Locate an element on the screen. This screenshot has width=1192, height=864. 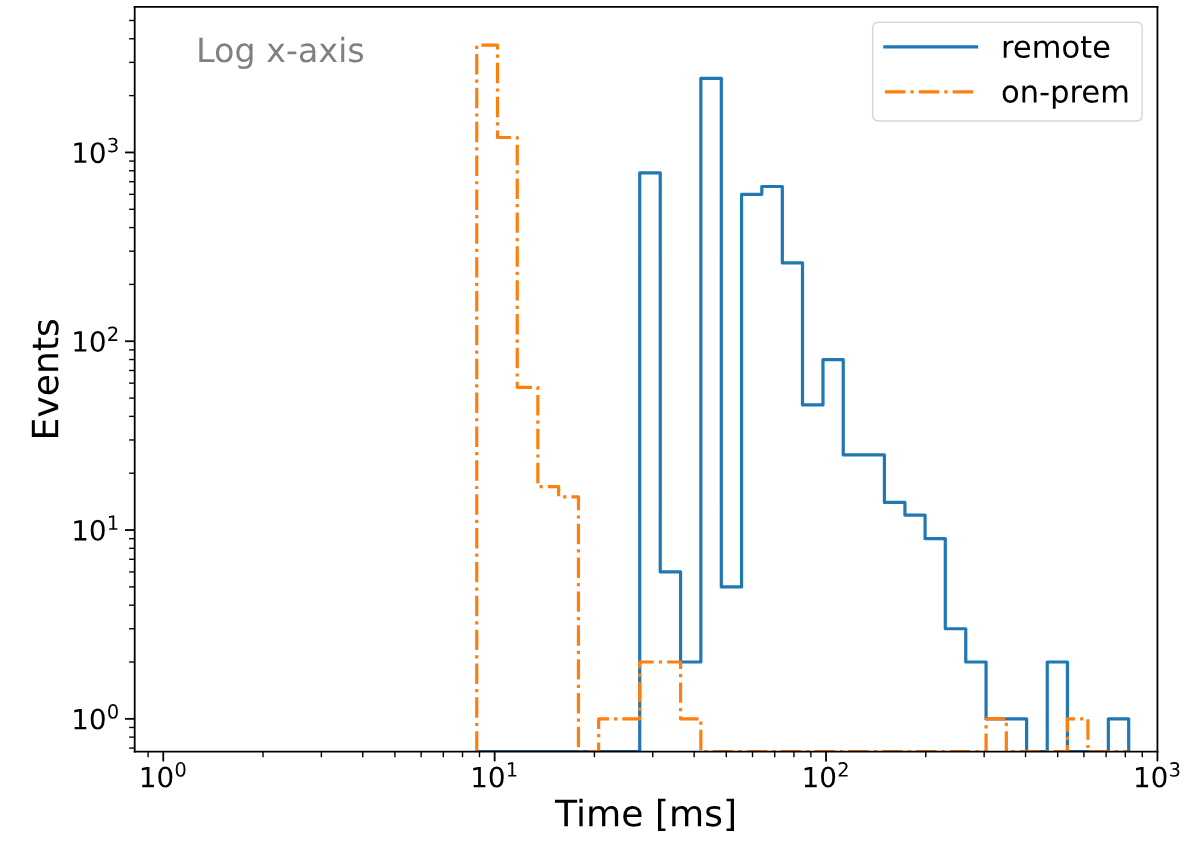
annotation: Log x-axis is located at coordinates (281, 52).